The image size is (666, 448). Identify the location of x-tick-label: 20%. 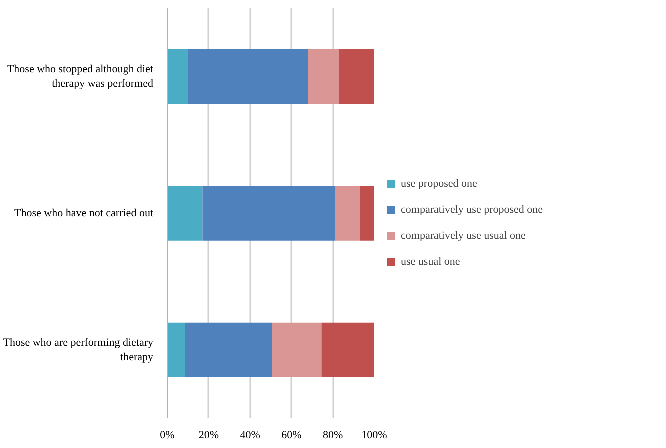
(208, 436).